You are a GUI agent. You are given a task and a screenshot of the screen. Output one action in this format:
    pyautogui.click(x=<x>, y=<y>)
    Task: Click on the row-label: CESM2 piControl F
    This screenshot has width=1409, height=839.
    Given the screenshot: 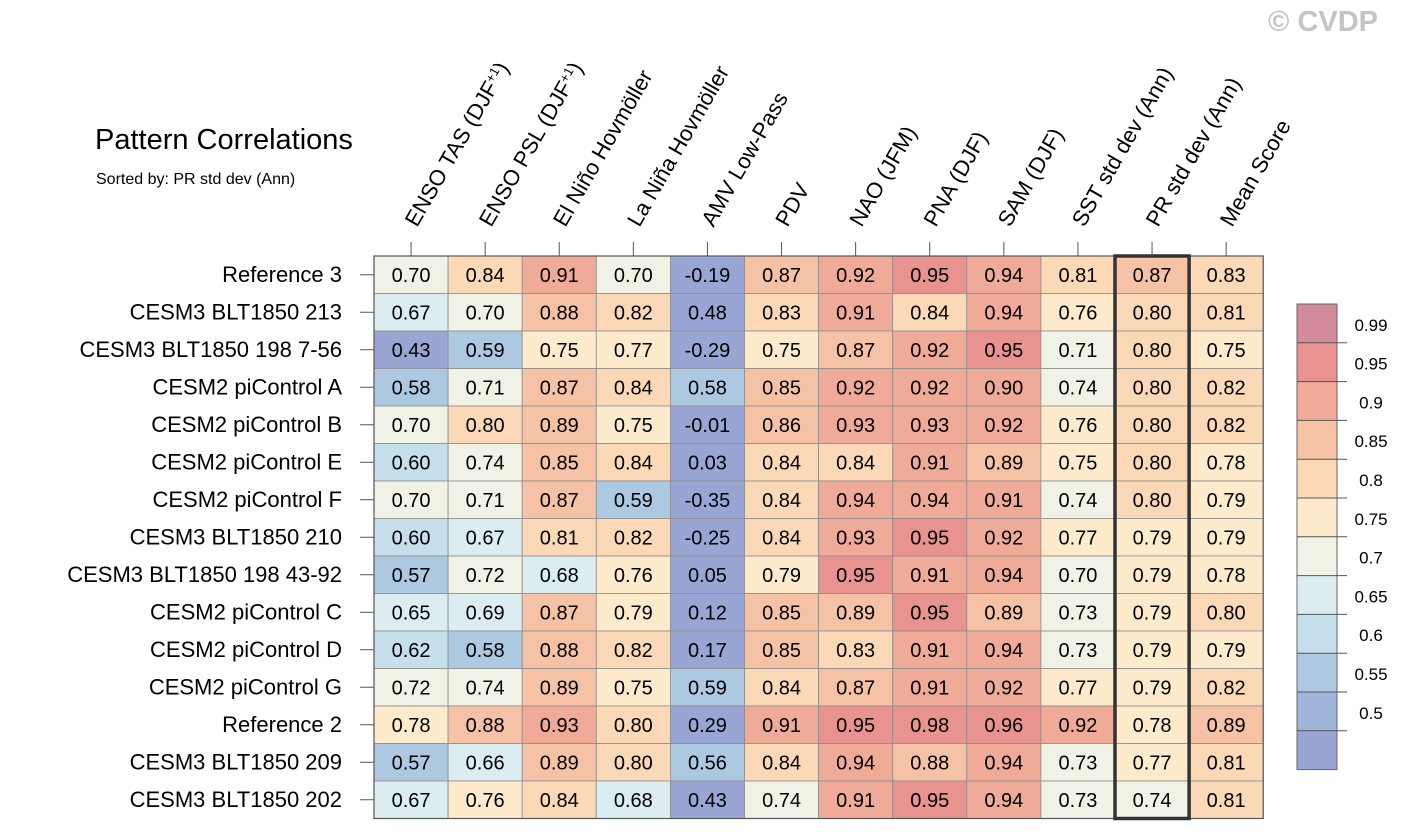 What is the action you would take?
    pyautogui.click(x=247, y=499)
    